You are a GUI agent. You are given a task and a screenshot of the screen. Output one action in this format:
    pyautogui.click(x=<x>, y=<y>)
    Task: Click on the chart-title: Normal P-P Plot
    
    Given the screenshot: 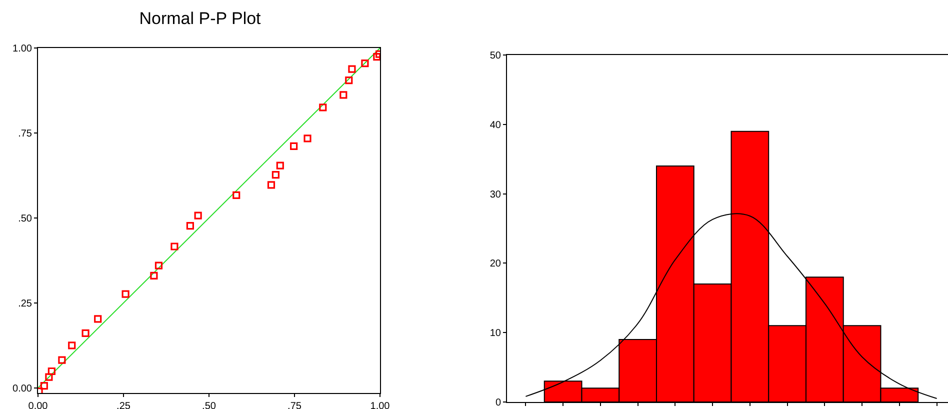 What is the action you would take?
    pyautogui.click(x=200, y=18)
    